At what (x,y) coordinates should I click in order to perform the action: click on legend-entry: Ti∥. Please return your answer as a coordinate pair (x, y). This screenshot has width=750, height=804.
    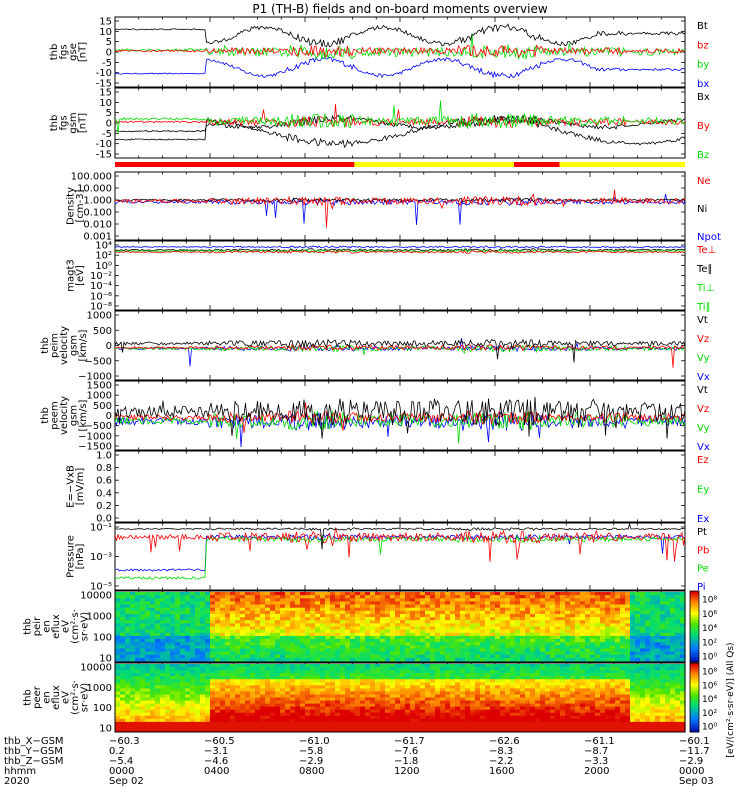
    Looking at the image, I should click on (703, 307).